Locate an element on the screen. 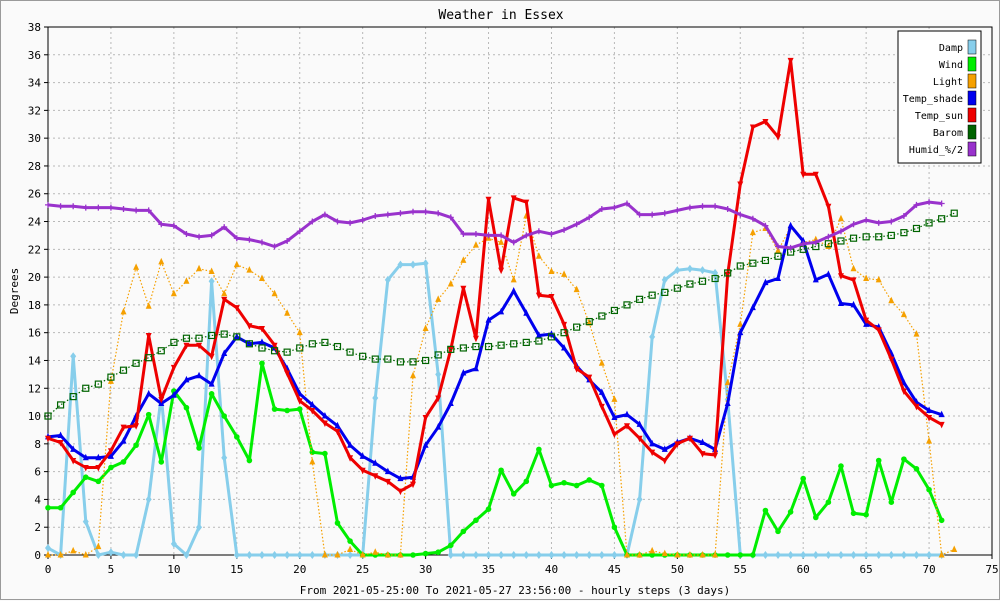 This screenshot has height=601, width=1000. y-tick-label: 14 is located at coordinates (35, 360).